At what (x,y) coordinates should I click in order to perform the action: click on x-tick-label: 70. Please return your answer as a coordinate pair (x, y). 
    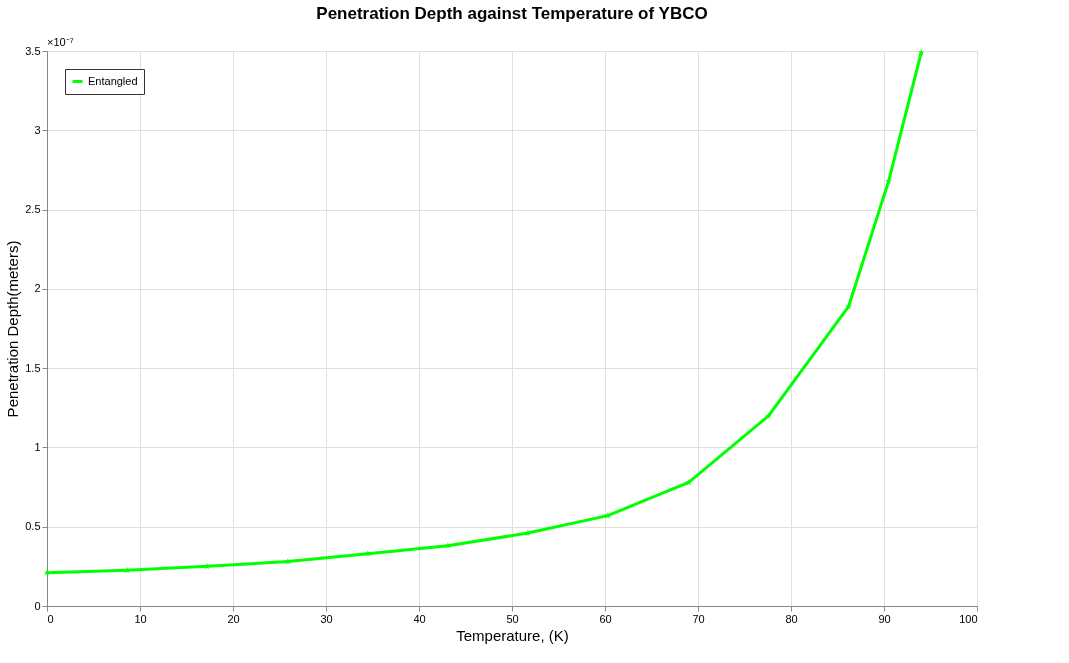
    Looking at the image, I should click on (698, 618).